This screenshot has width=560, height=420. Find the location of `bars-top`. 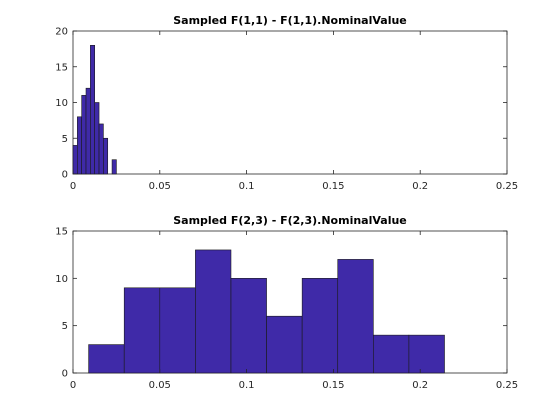

bars-top is located at coordinates (94, 109).